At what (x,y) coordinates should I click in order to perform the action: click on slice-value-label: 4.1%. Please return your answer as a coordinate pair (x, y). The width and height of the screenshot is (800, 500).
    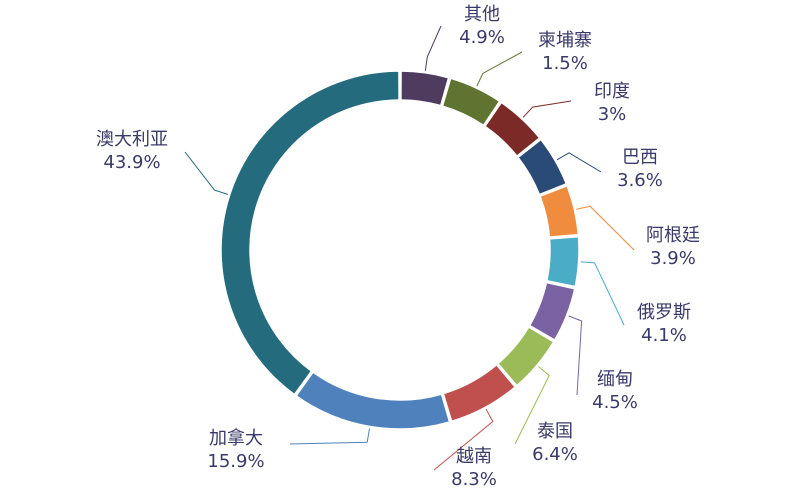
    Looking at the image, I should click on (664, 335).